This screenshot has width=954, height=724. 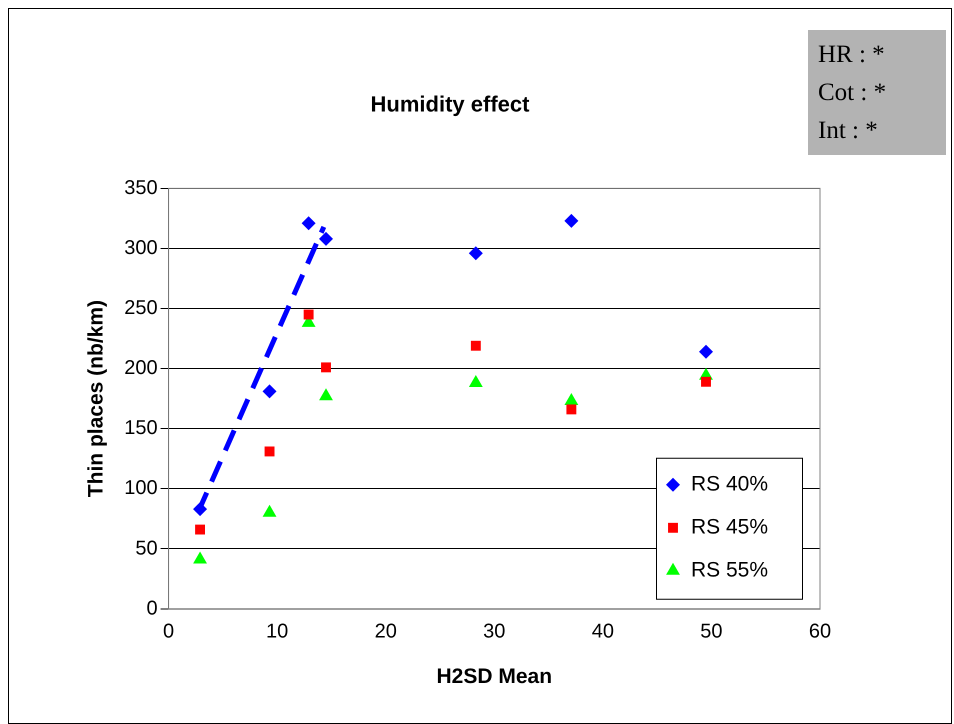 I want to click on chart-title: Humidity effect, so click(x=450, y=103).